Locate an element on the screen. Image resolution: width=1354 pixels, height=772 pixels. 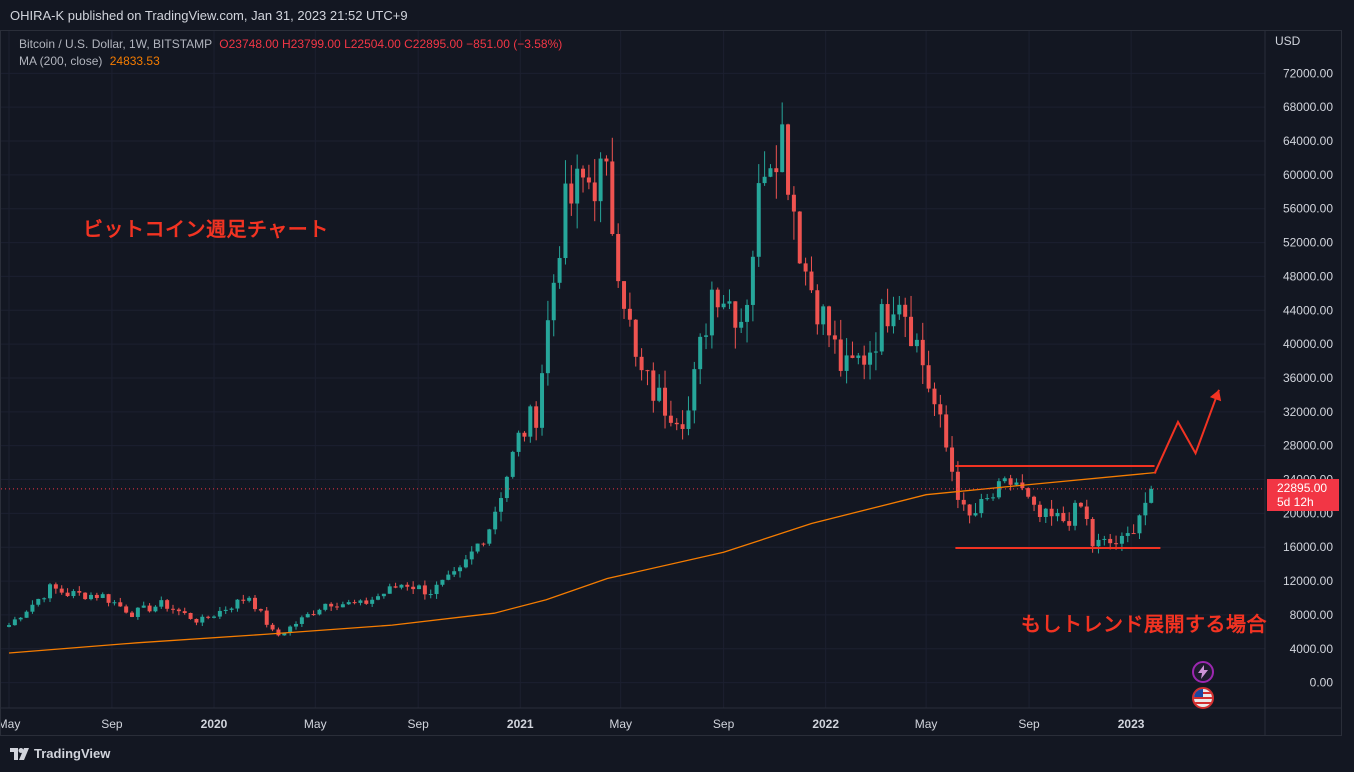
price-axis-tick-label: 40000.00 is located at coordinates (1308, 344).